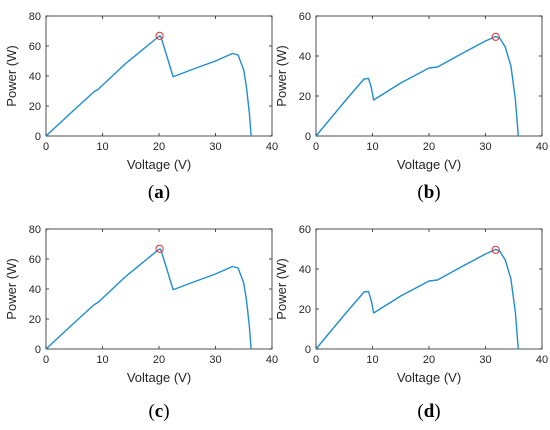 The width and height of the screenshot is (550, 430). I want to click on panel-label: (b), so click(428, 192).